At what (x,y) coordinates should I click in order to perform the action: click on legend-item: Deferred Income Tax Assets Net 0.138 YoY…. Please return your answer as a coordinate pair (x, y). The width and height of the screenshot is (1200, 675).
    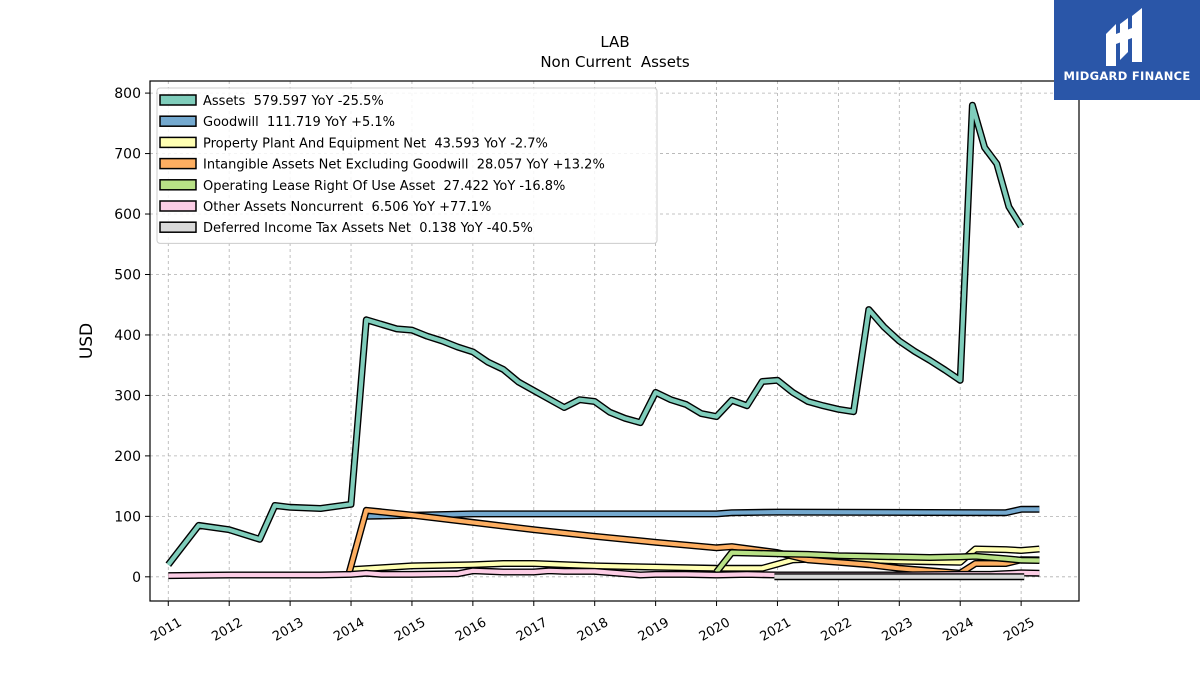
    Looking at the image, I should click on (346, 228).